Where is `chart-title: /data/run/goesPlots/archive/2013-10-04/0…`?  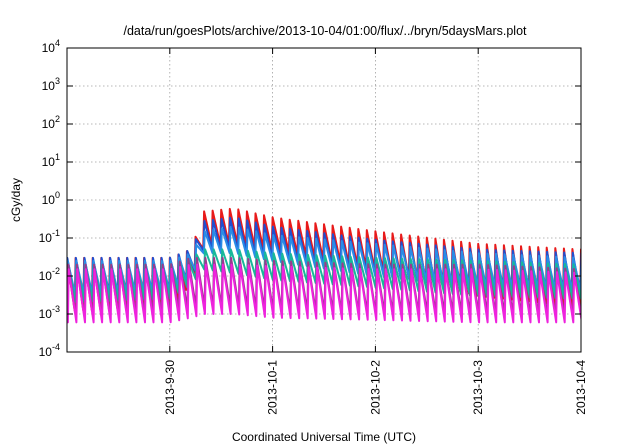 chart-title: /data/run/goesPlots/archive/2013-10-04/0… is located at coordinates (325, 31).